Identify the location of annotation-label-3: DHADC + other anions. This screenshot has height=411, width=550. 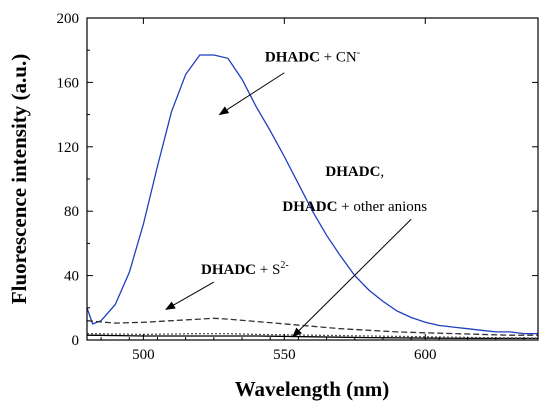
(354, 207).